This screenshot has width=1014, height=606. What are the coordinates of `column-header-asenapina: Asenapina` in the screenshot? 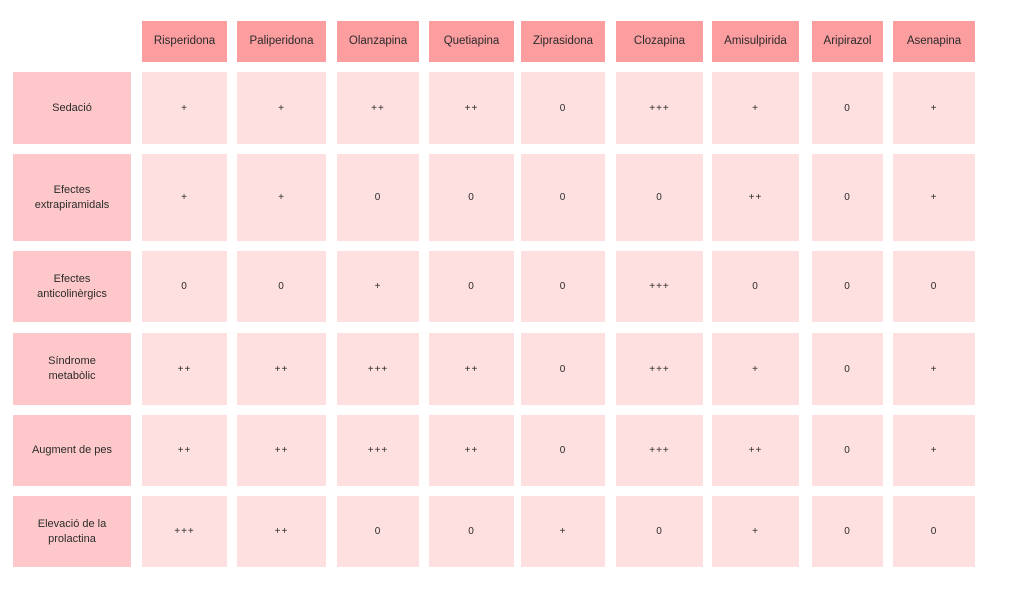 It's located at (934, 41).